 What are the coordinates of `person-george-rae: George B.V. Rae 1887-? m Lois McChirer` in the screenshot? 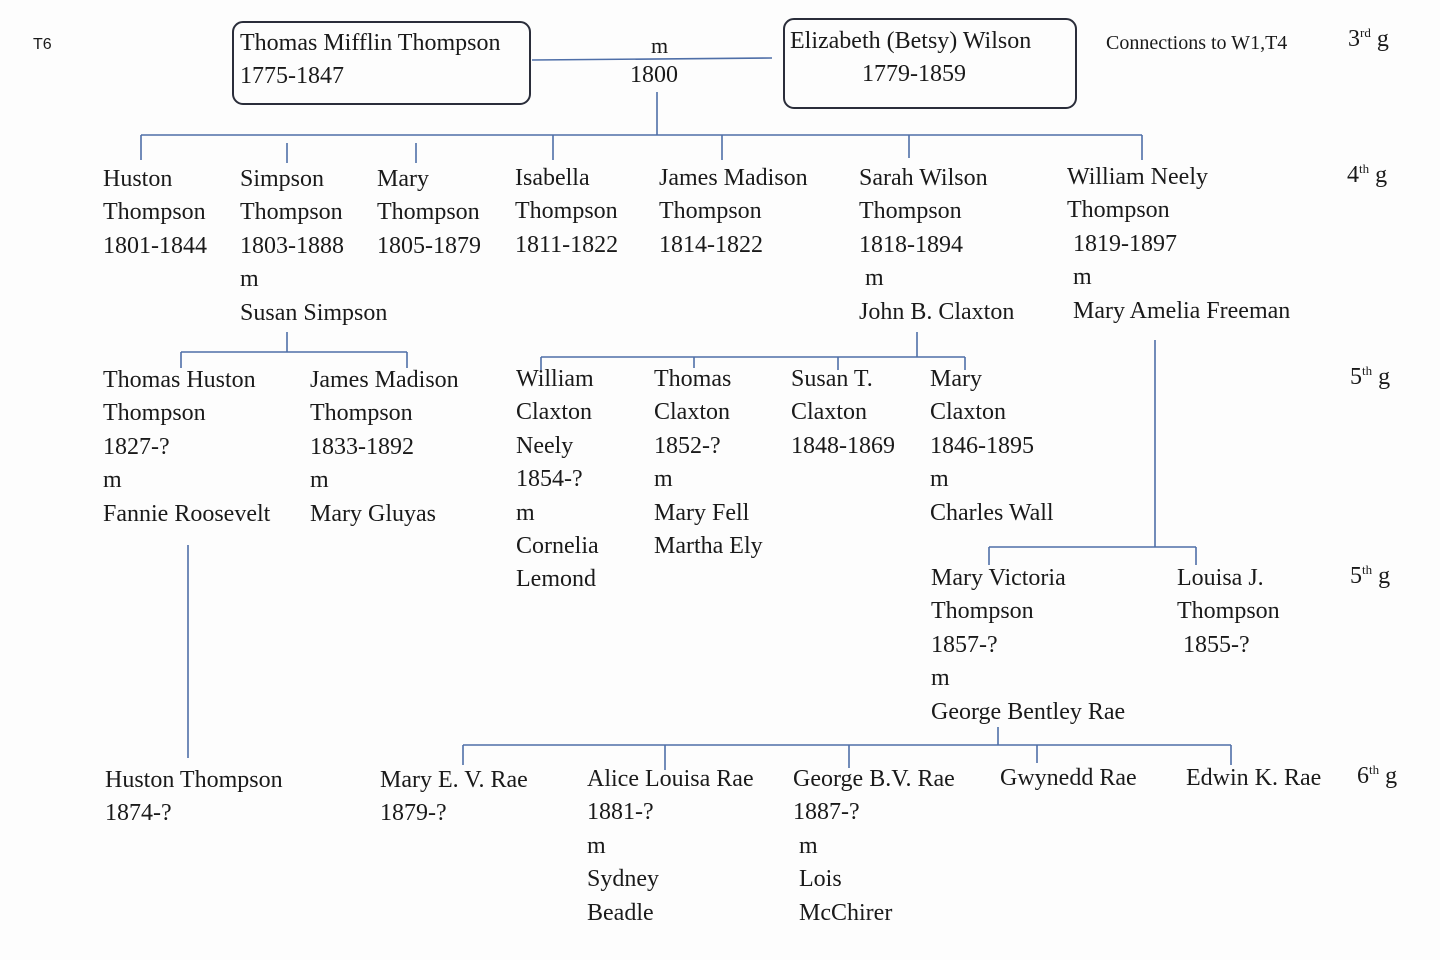 It's located at (874, 846).